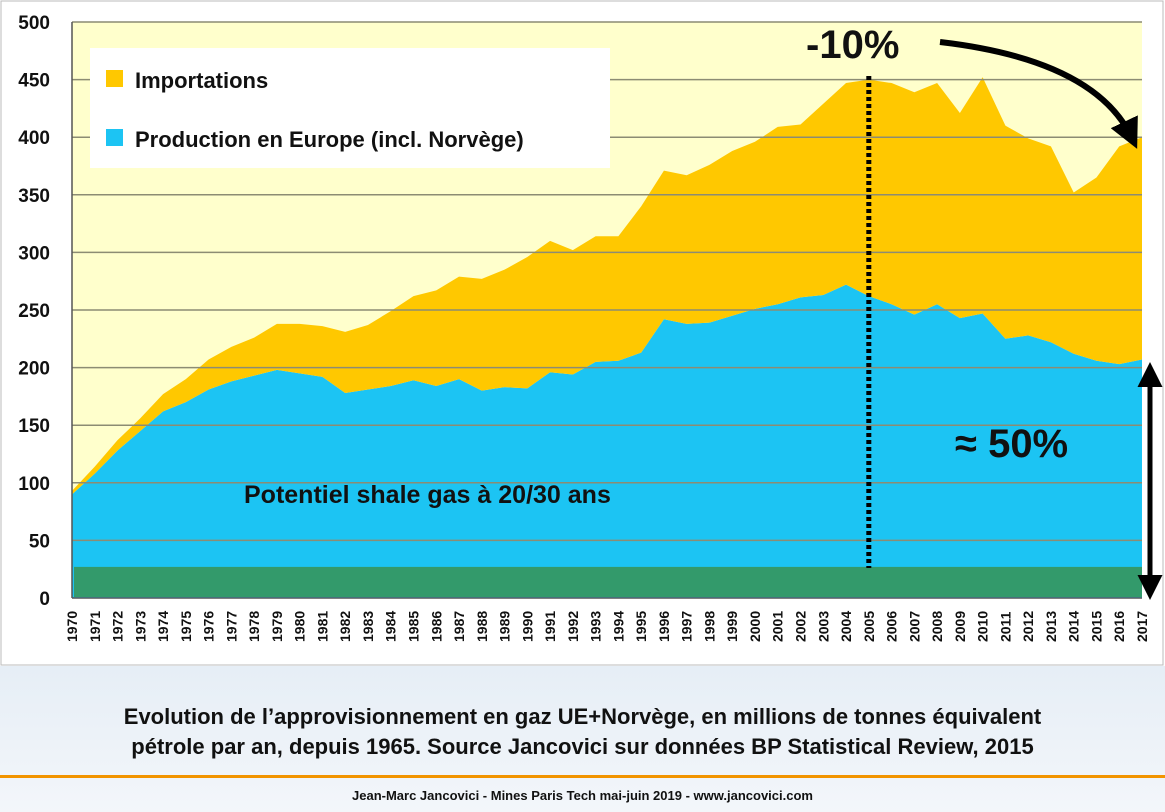 This screenshot has width=1165, height=812. Describe the element at coordinates (368, 626) in the screenshot. I see `x-tick-label-1983: 1983` at that location.